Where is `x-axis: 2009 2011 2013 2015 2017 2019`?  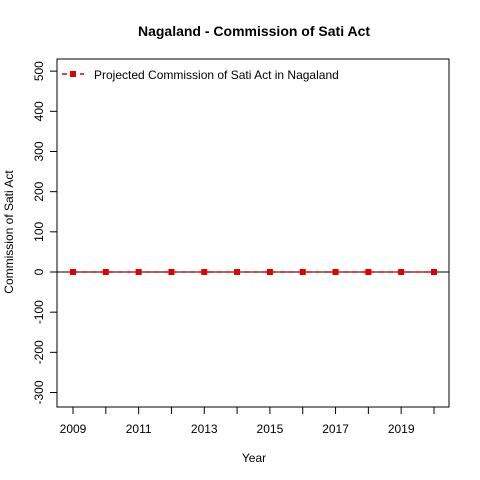
x-axis: 2009 2011 2013 2015 2017 2019 is located at coordinates (247, 421).